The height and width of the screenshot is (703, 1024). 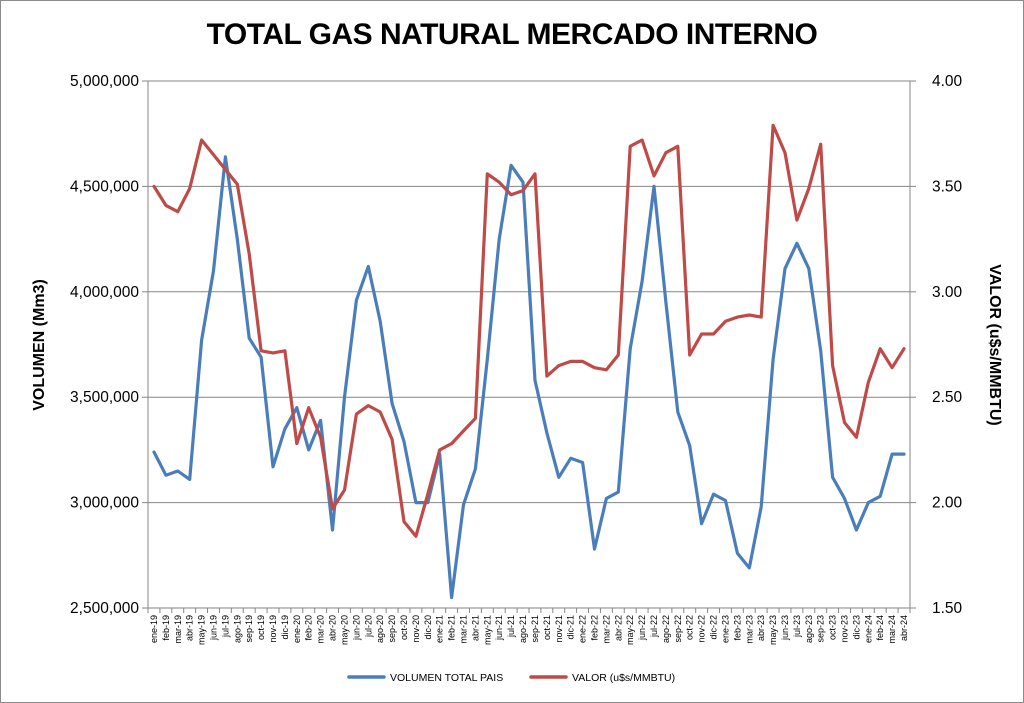 I want to click on right-axis-tick-labels: 1.50 2.00 2.50 3.00 3.50 4.00, so click(x=947, y=345).